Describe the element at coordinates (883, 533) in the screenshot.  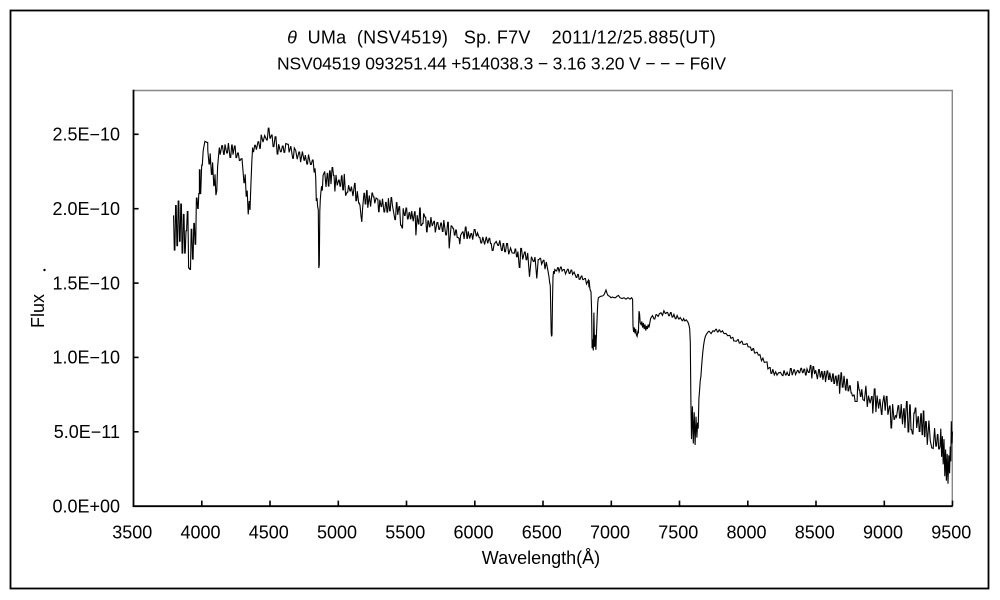
I see `svg-text: 9000` at that location.